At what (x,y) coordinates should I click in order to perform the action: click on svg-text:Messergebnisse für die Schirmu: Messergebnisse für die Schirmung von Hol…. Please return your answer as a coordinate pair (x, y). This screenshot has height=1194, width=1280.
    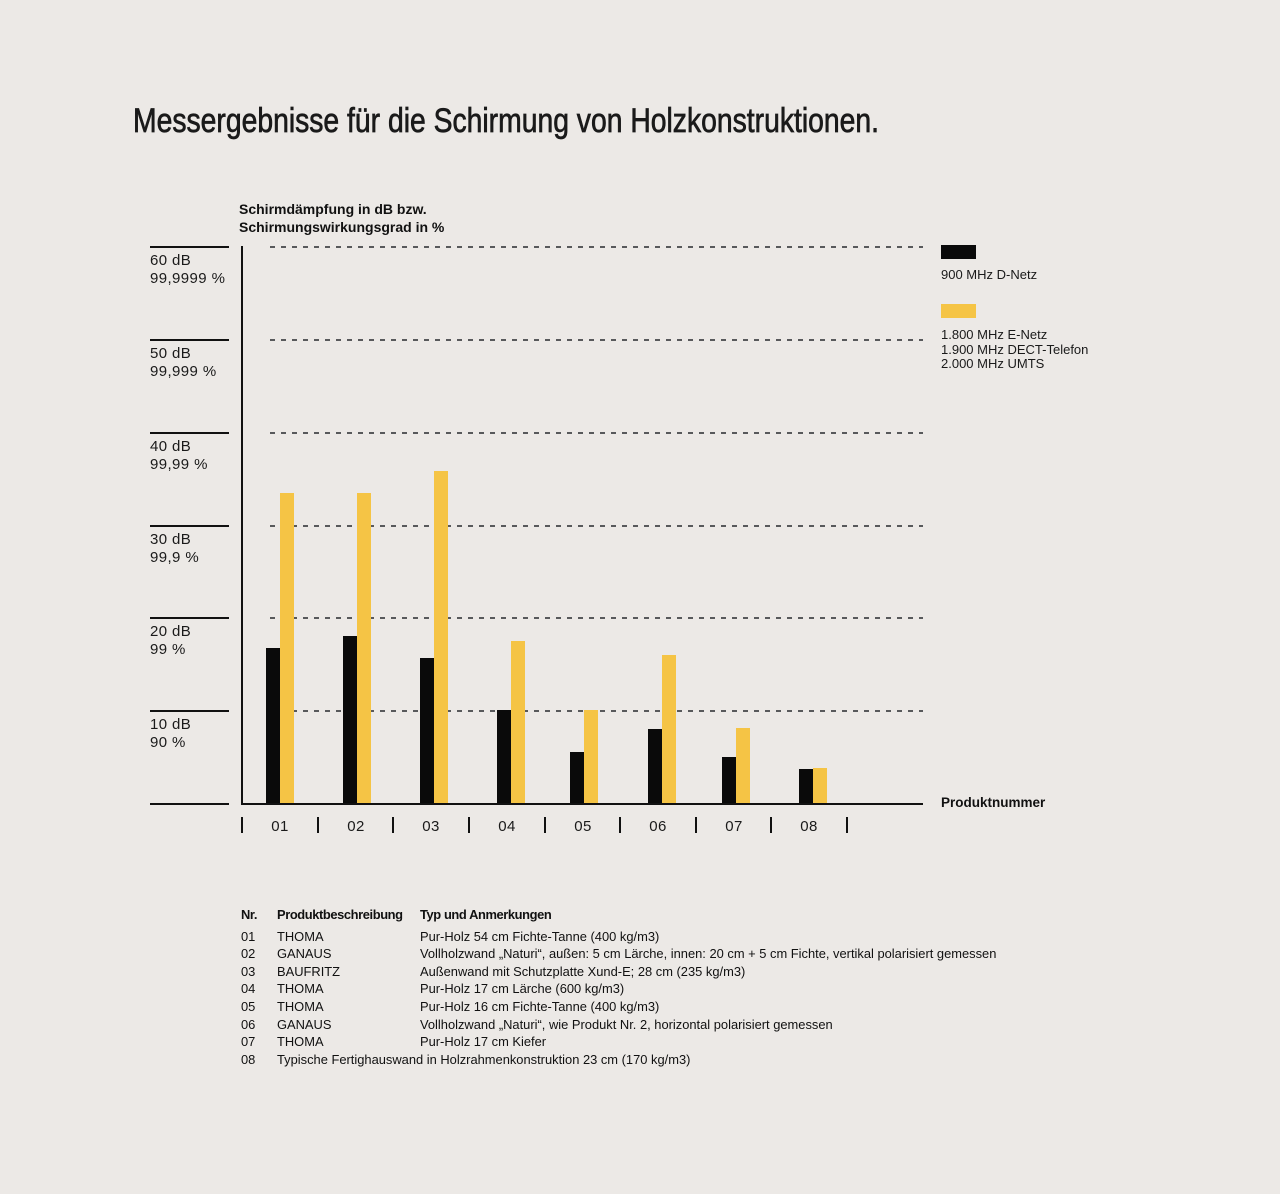
    Looking at the image, I should click on (506, 121).